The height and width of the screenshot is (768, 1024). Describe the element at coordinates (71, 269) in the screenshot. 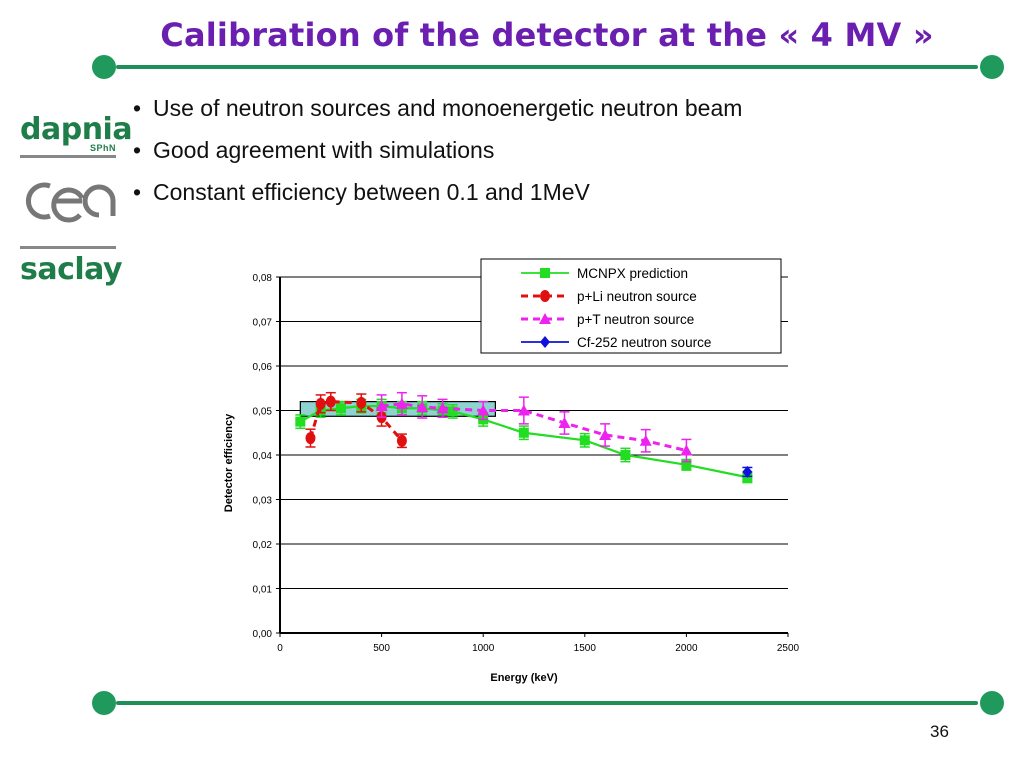

I see `saclay-logo: saclay` at that location.